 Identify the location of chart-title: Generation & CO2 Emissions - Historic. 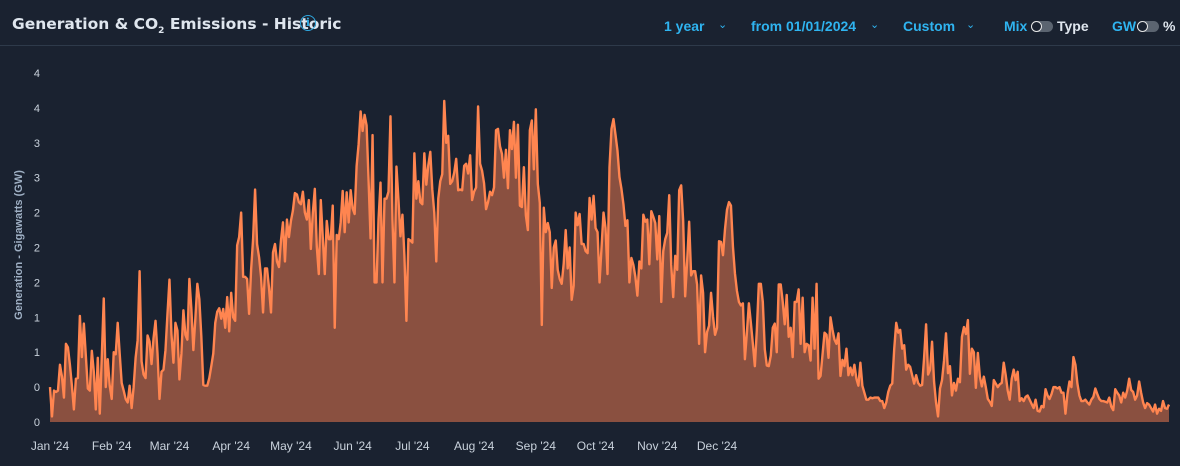
(176, 25).